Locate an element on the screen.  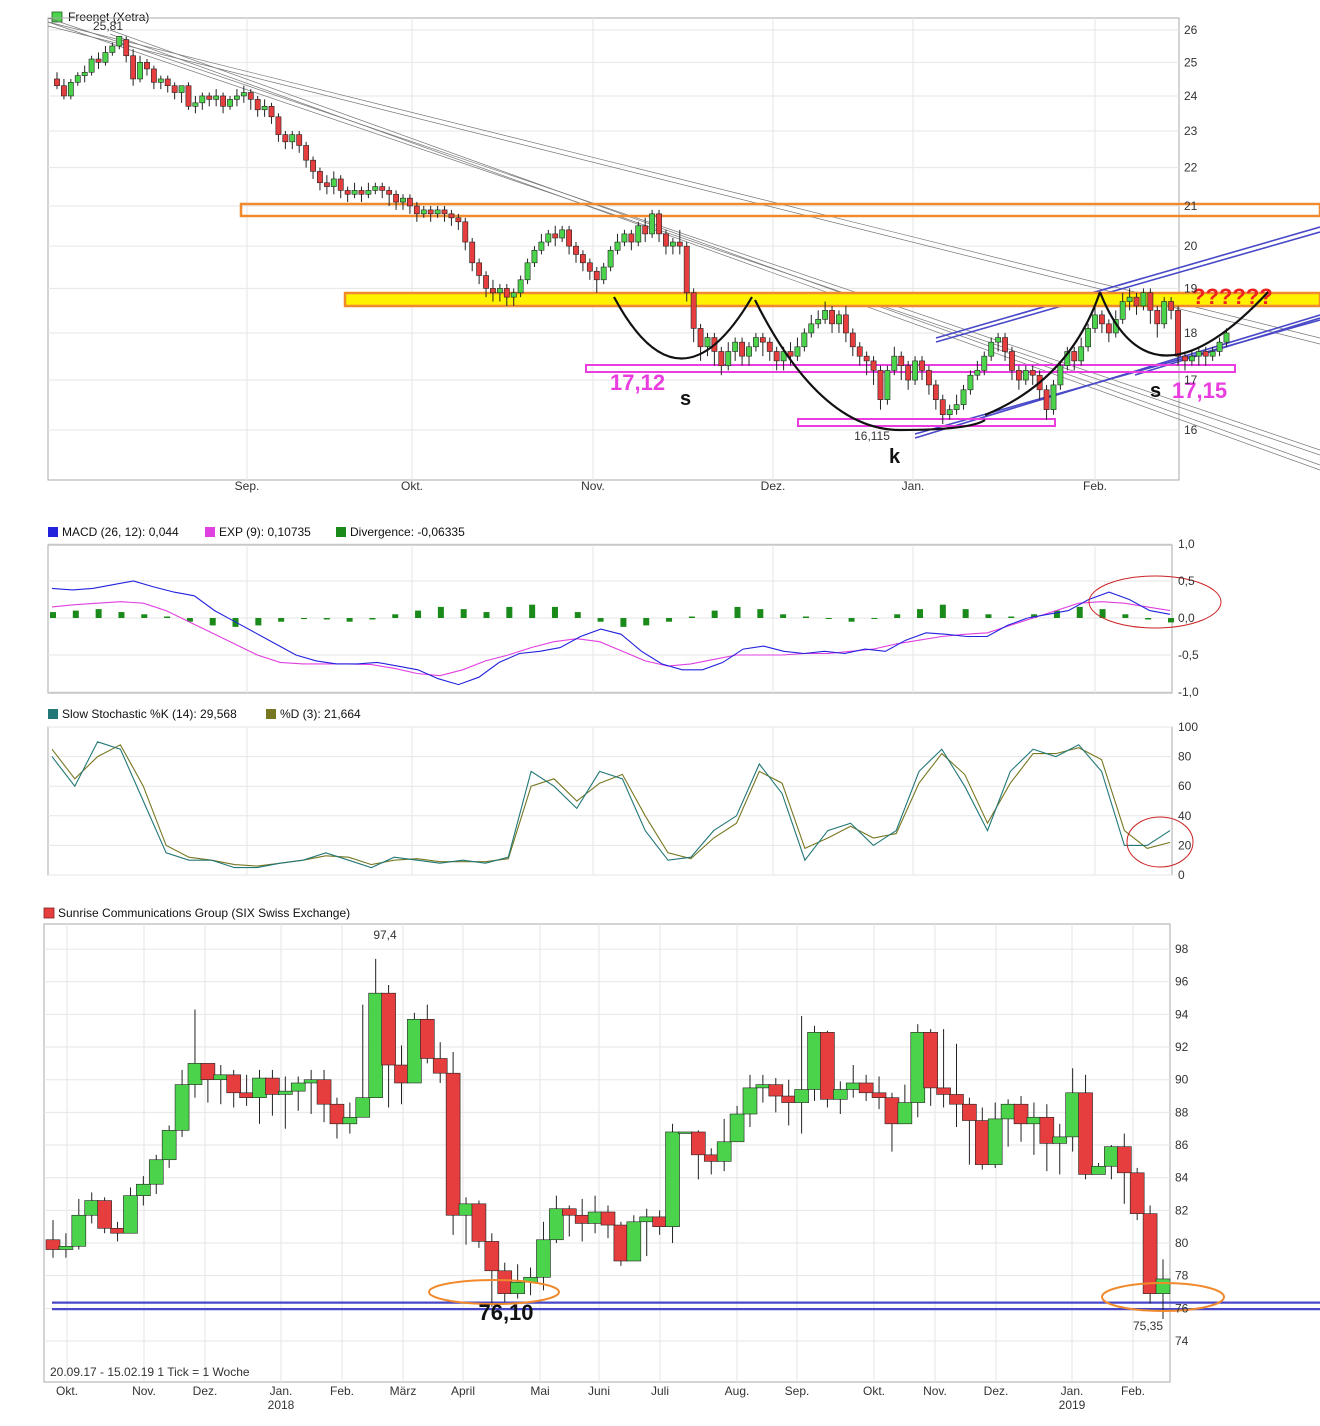
sunrise-x-tick: Aug. is located at coordinates (737, 1391).